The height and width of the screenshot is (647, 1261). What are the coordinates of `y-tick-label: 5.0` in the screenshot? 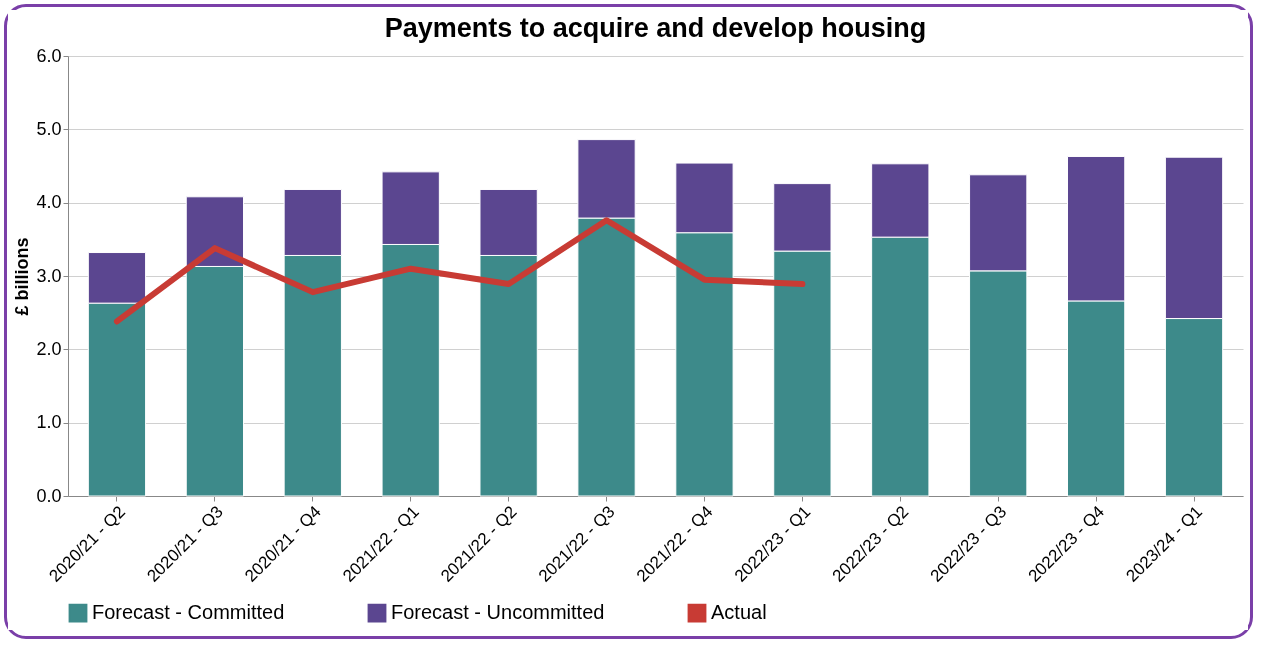 It's located at (49, 128).